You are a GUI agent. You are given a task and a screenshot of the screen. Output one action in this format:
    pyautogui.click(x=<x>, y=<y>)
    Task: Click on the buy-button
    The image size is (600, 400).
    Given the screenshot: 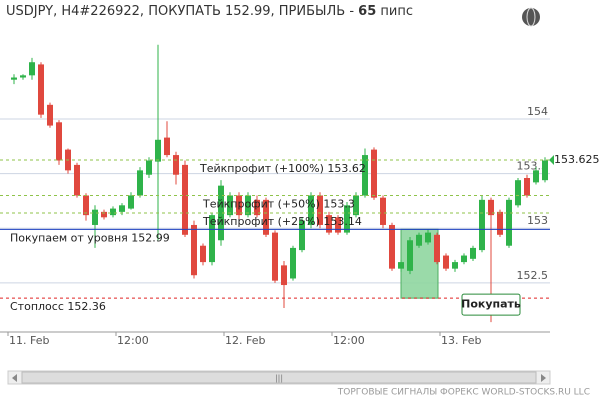 What is the action you would take?
    pyautogui.click(x=491, y=304)
    